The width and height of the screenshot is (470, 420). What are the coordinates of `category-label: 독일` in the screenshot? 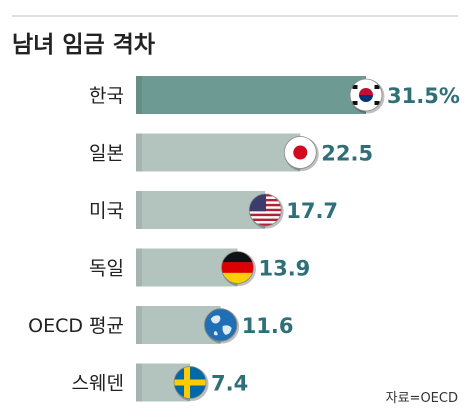 It's located at (106, 269).